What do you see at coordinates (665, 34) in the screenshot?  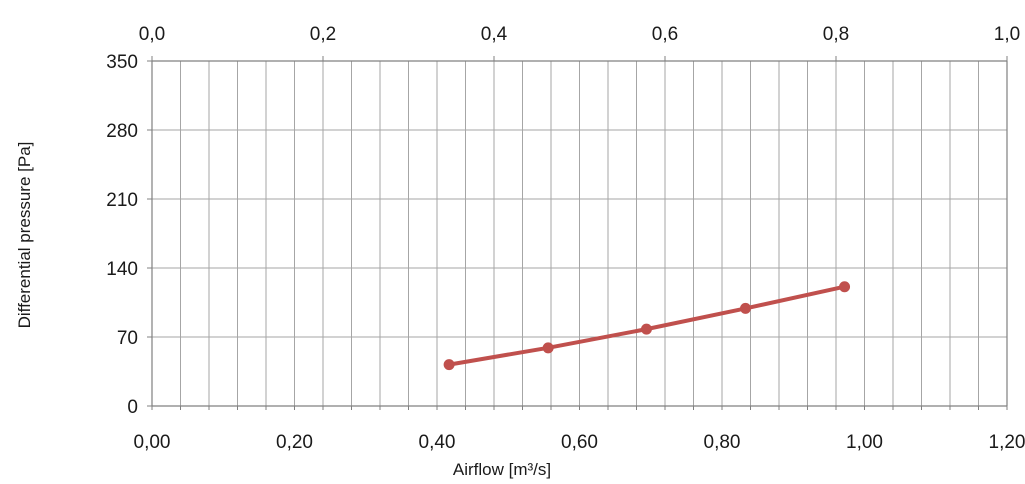 I see `x2-tick-label: 0,6` at bounding box center [665, 34].